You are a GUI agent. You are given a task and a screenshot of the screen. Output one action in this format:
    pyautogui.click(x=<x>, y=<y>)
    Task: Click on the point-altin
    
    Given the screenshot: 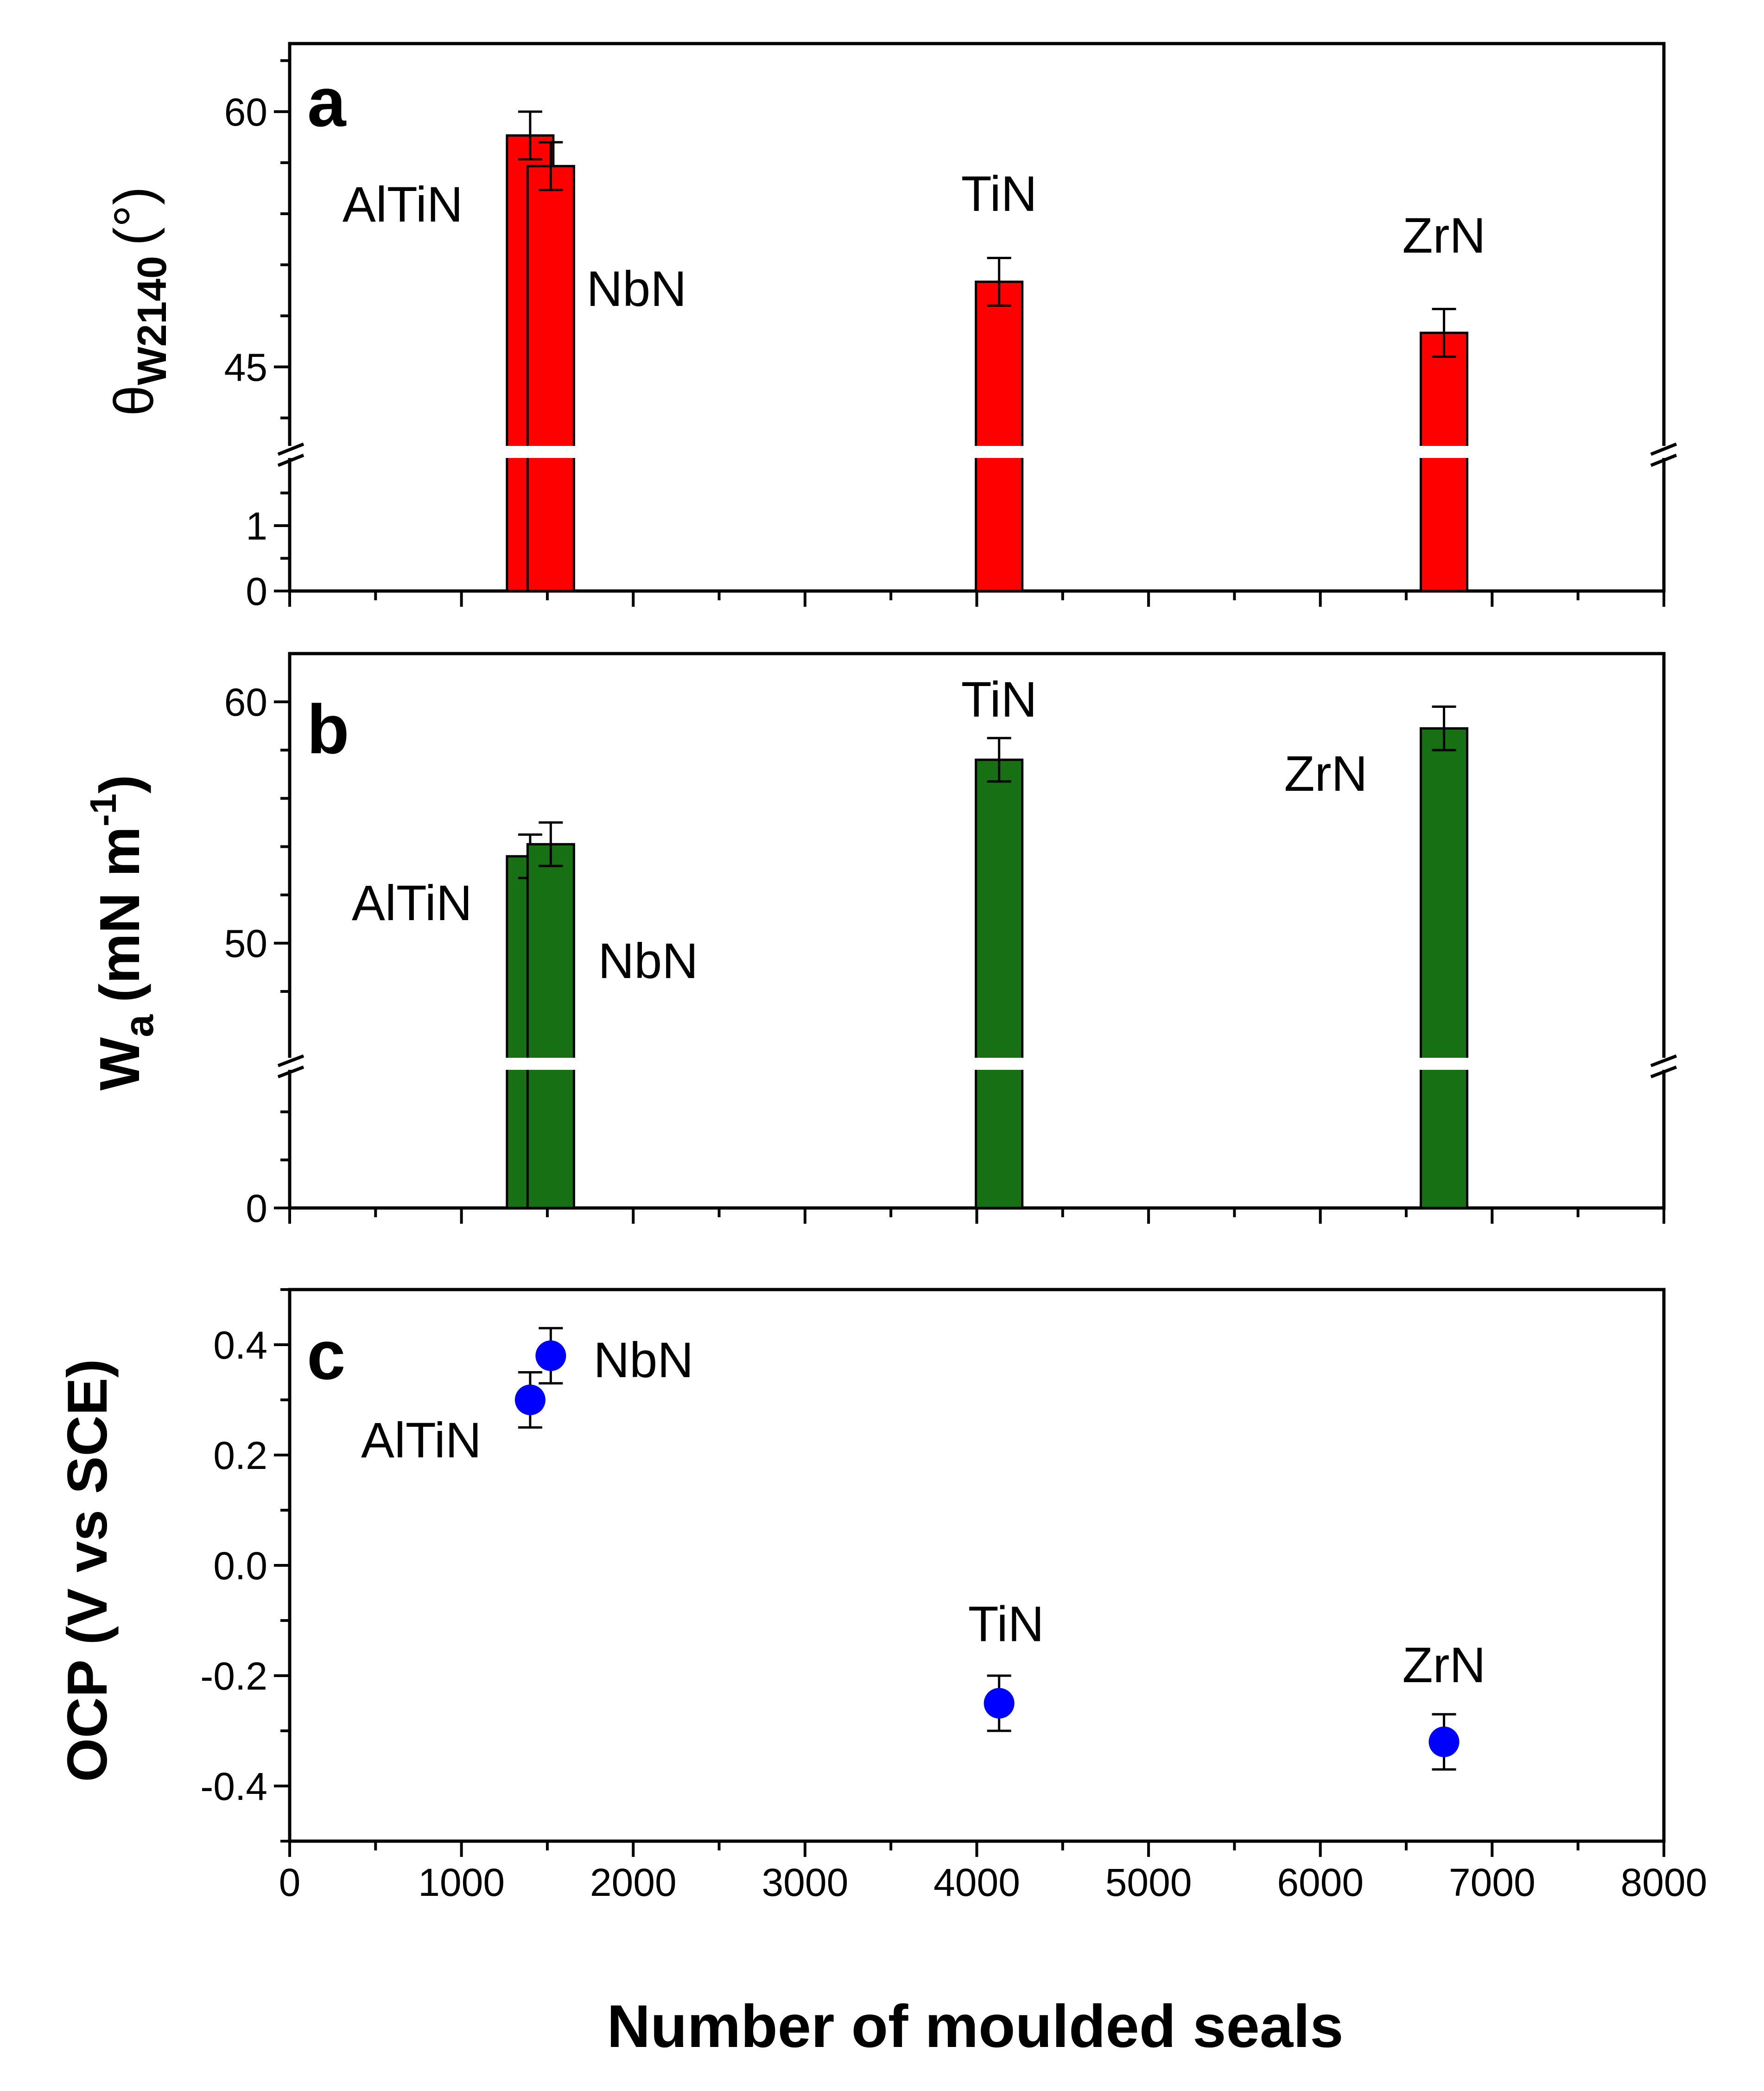 What is the action you would take?
    pyautogui.click(x=530, y=1400)
    